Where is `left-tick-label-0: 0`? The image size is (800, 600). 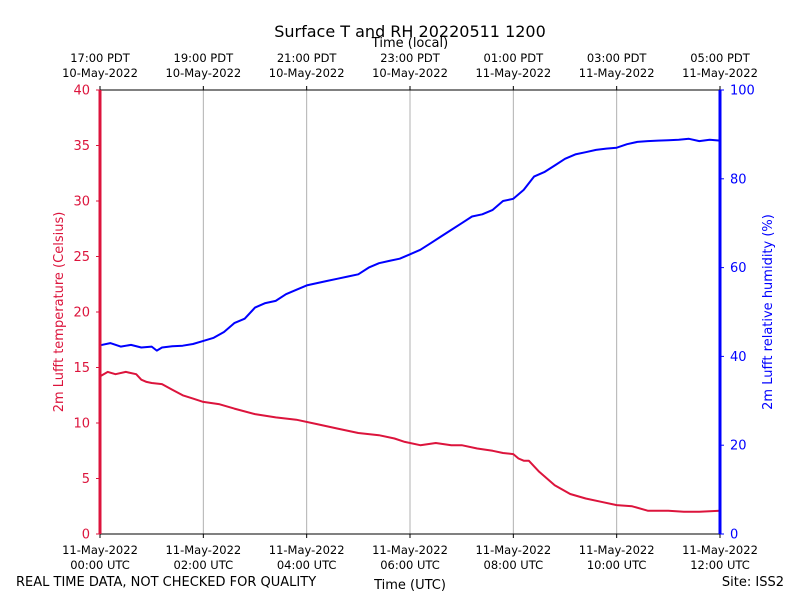
left-tick-label-0: 0 is located at coordinates (86, 535).